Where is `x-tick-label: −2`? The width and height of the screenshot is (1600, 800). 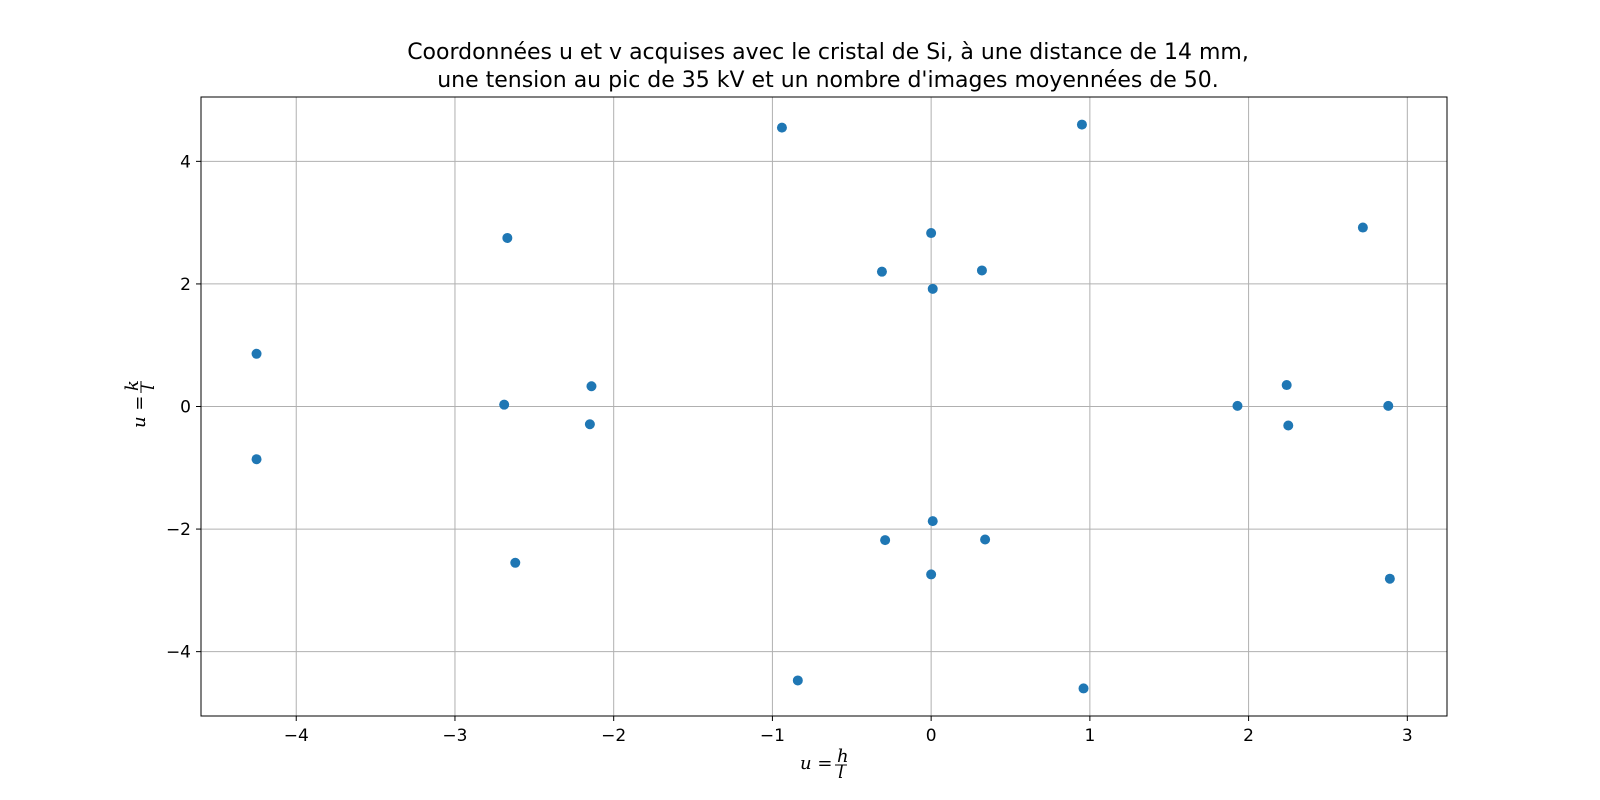
x-tick-label: −2 is located at coordinates (613, 736).